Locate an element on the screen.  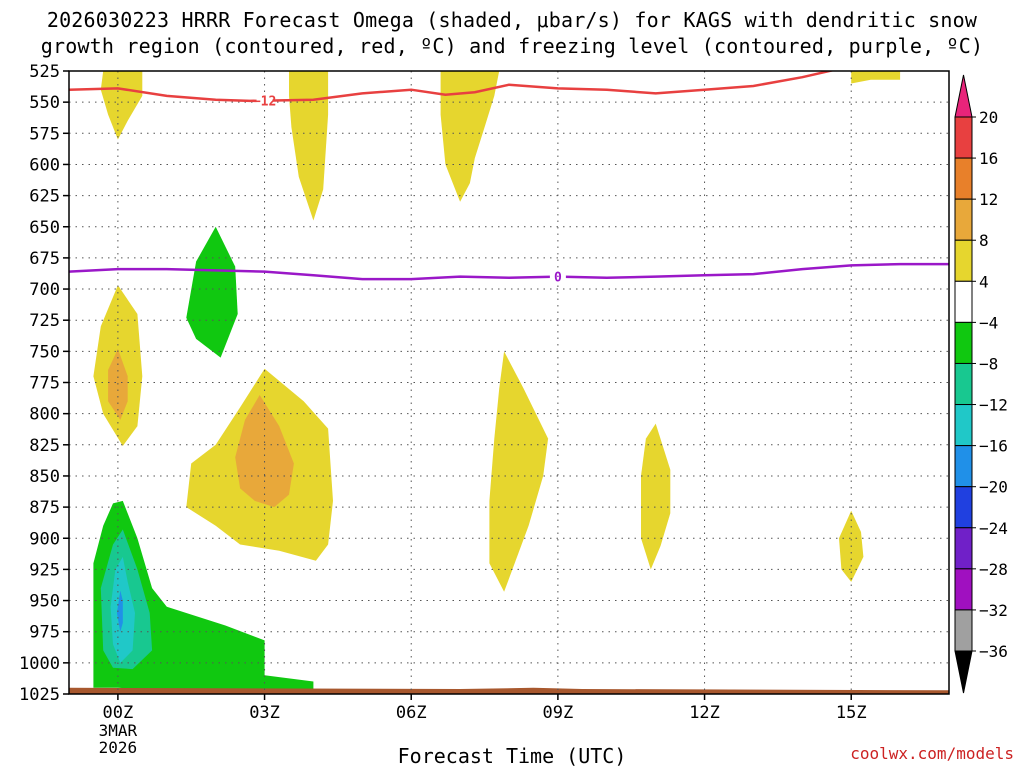
colorbar-label-3: 8 is located at coordinates (984, 240).